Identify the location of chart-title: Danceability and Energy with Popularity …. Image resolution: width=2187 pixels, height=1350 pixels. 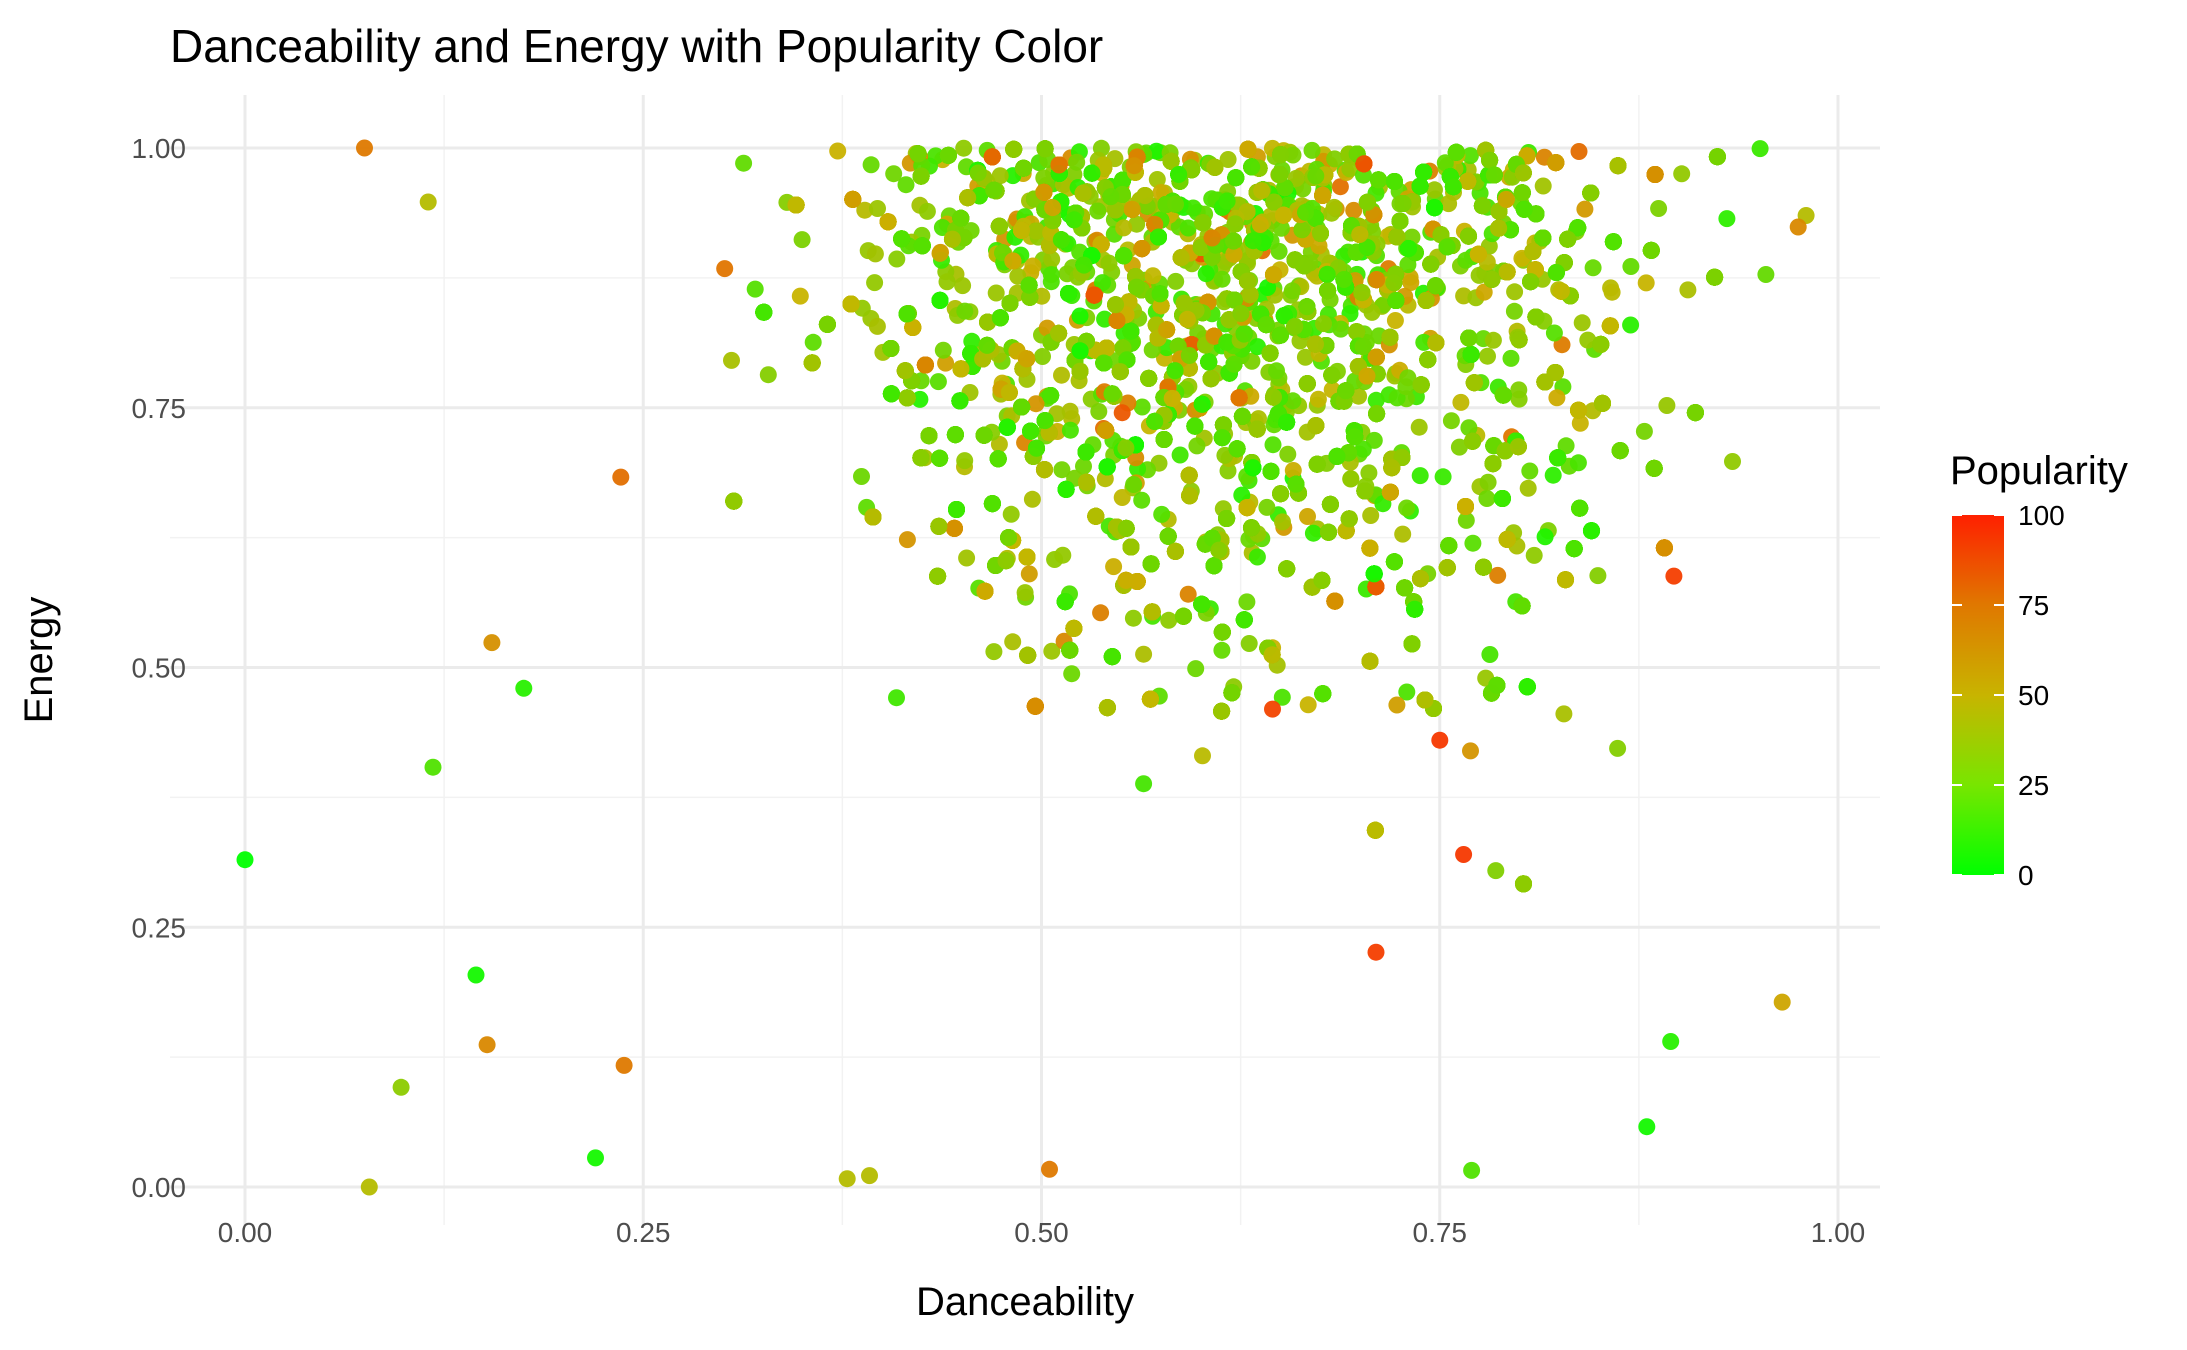
(636, 46).